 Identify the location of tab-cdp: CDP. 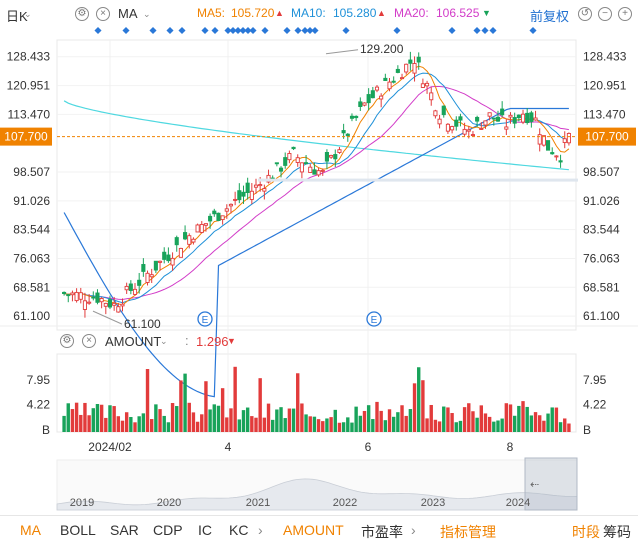
(168, 530).